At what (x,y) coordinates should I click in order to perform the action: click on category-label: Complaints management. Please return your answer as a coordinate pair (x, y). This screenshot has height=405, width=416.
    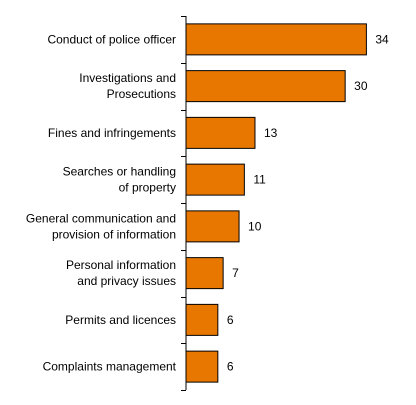
    Looking at the image, I should click on (110, 367).